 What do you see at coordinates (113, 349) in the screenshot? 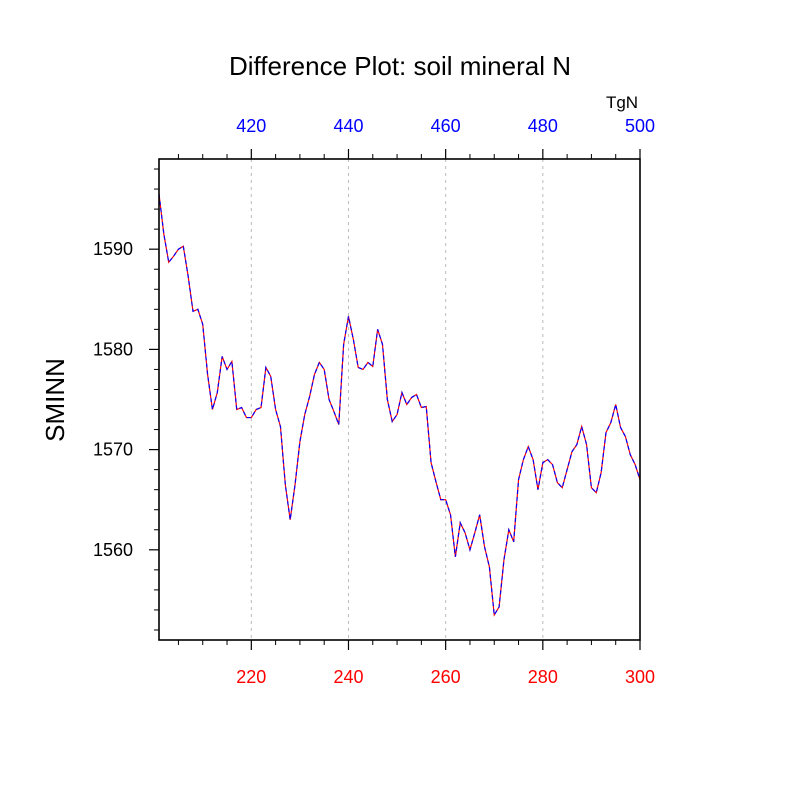
I see `y-tick-label: 1580` at bounding box center [113, 349].